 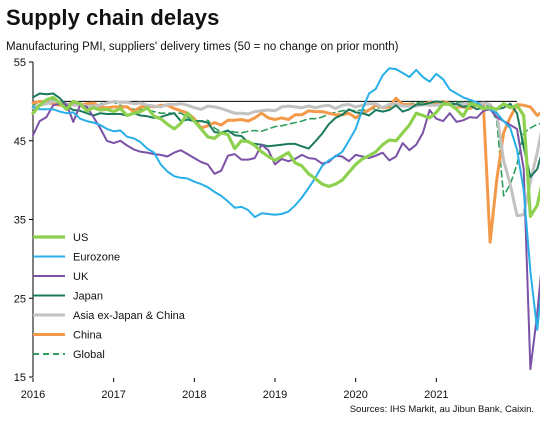 I want to click on y-tick-label: 45, so click(x=20, y=142).